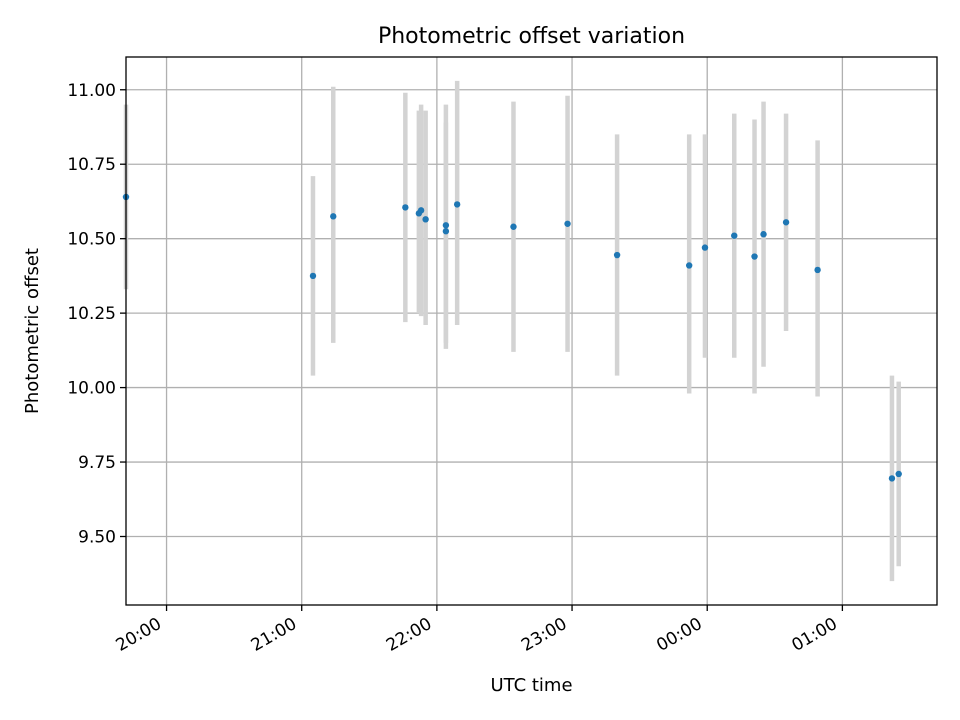 This screenshot has width=960, height=720. Describe the element at coordinates (544, 635) in the screenshot. I see `x-tick-label: 23:00` at that location.